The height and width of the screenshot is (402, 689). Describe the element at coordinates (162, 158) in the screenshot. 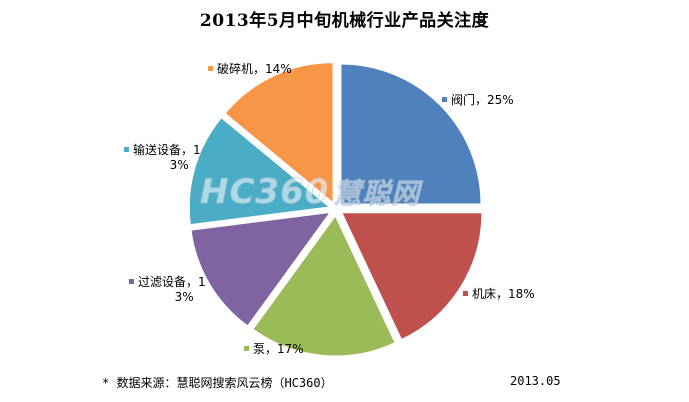

I see `slice-label-conveying-equipment: 输送设备，1 3%` at that location.